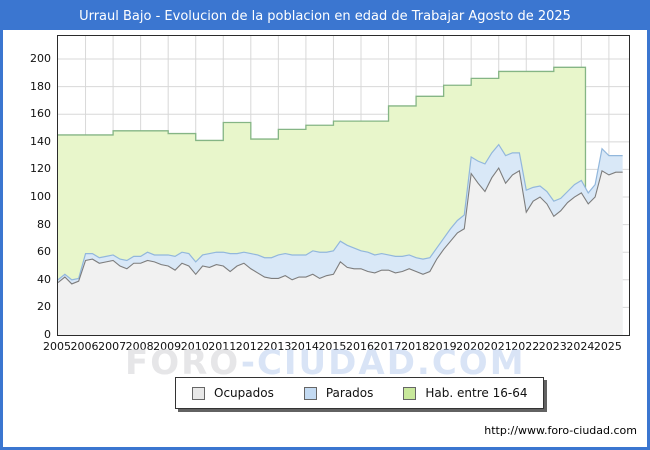  Describe the element at coordinates (112, 346) in the screenshot. I see `x-tick-label: 2007` at that location.